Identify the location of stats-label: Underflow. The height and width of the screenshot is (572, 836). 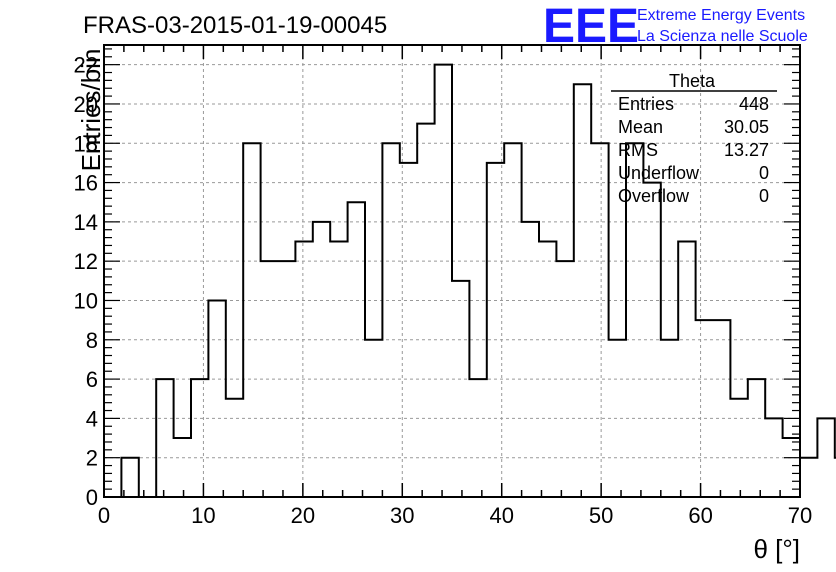
(659, 173).